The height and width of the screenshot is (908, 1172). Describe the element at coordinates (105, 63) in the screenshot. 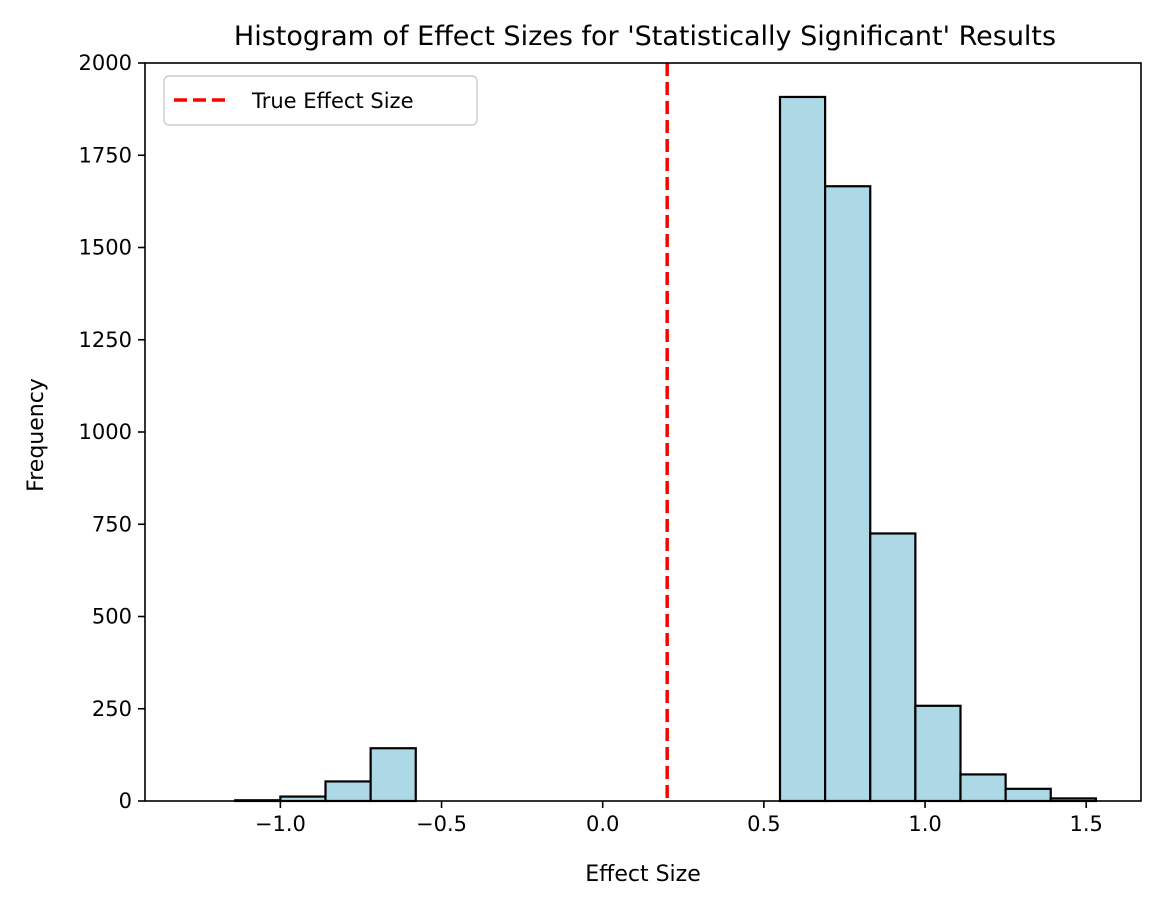

I see `y-tick-label: 2000` at that location.